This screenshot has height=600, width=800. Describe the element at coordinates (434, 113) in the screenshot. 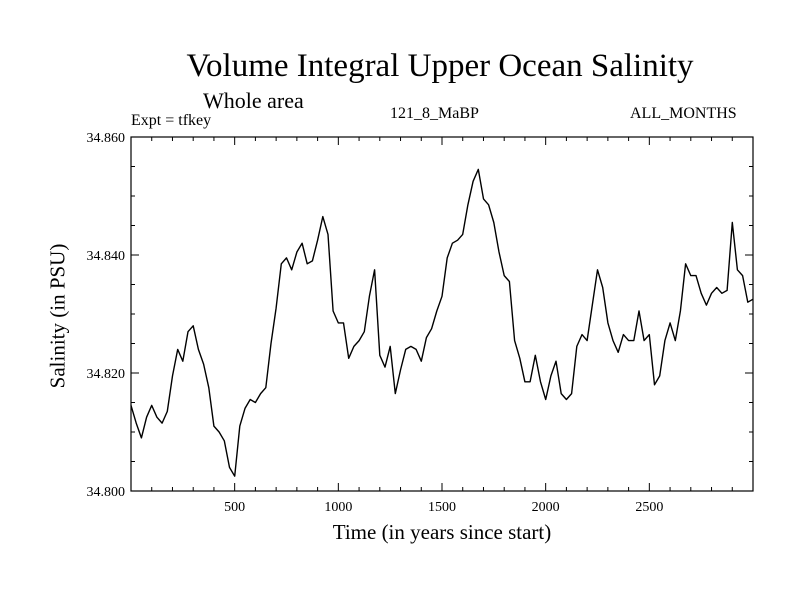

I see `run-label: 121_8_MaBP` at that location.